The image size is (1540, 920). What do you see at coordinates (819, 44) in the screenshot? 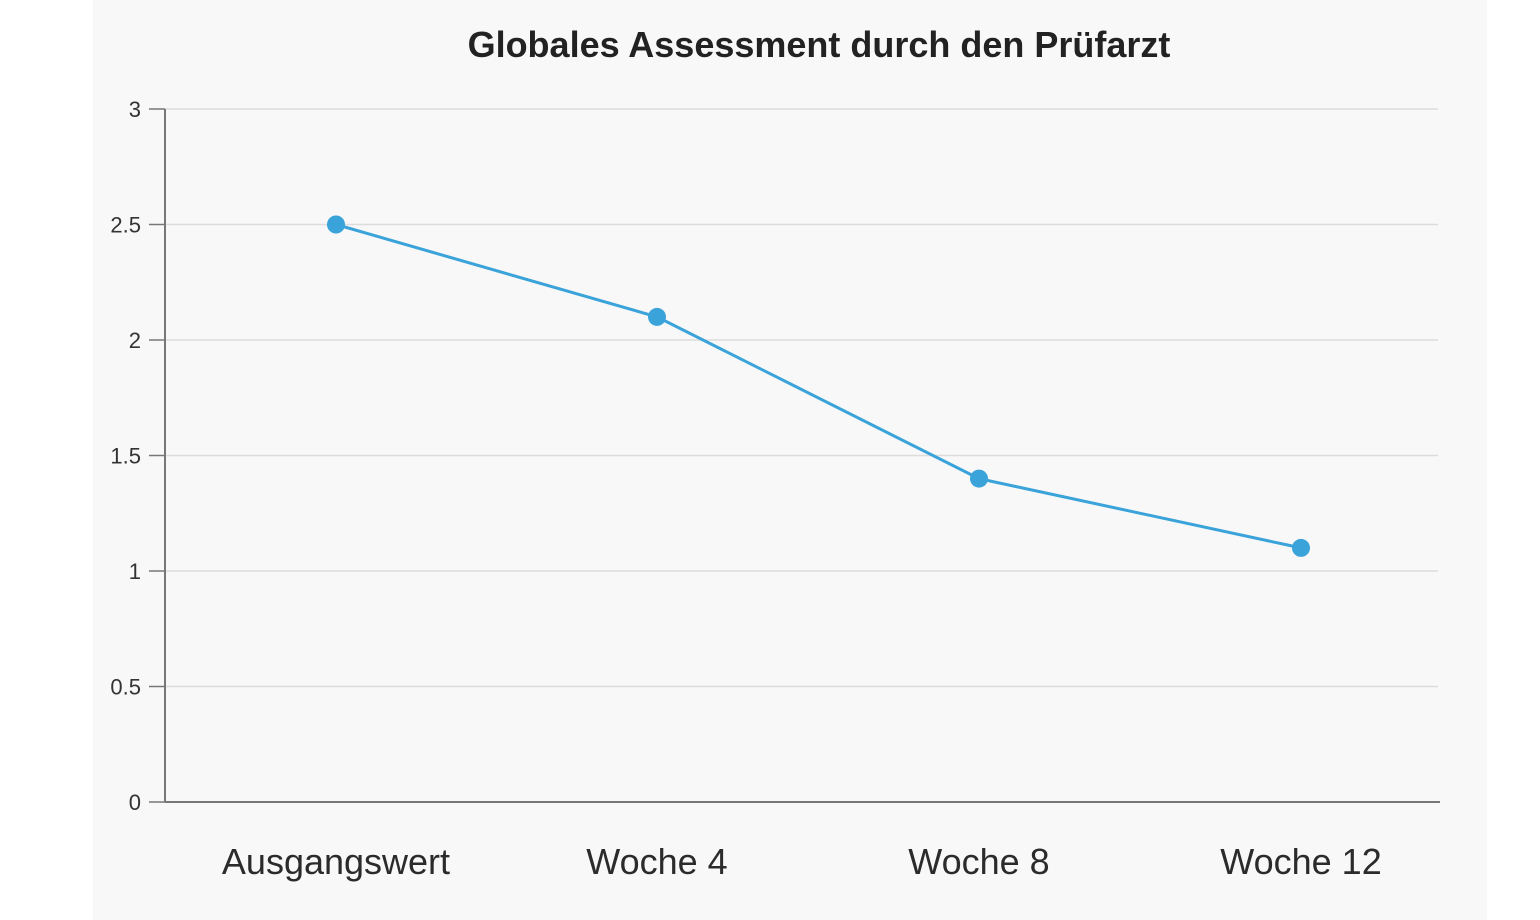
I see `chart-title: Globales Assessment durch den Prüfarzt` at bounding box center [819, 44].